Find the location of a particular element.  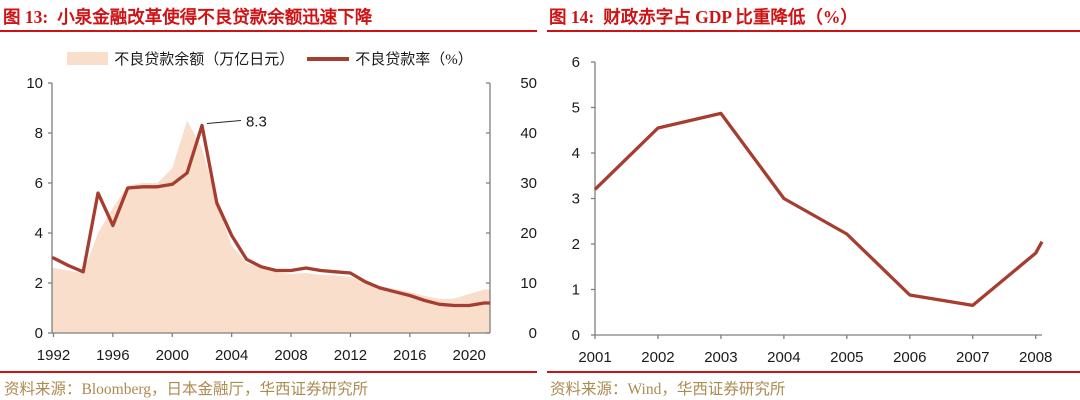

y-axis-label: 3 is located at coordinates (576, 199).